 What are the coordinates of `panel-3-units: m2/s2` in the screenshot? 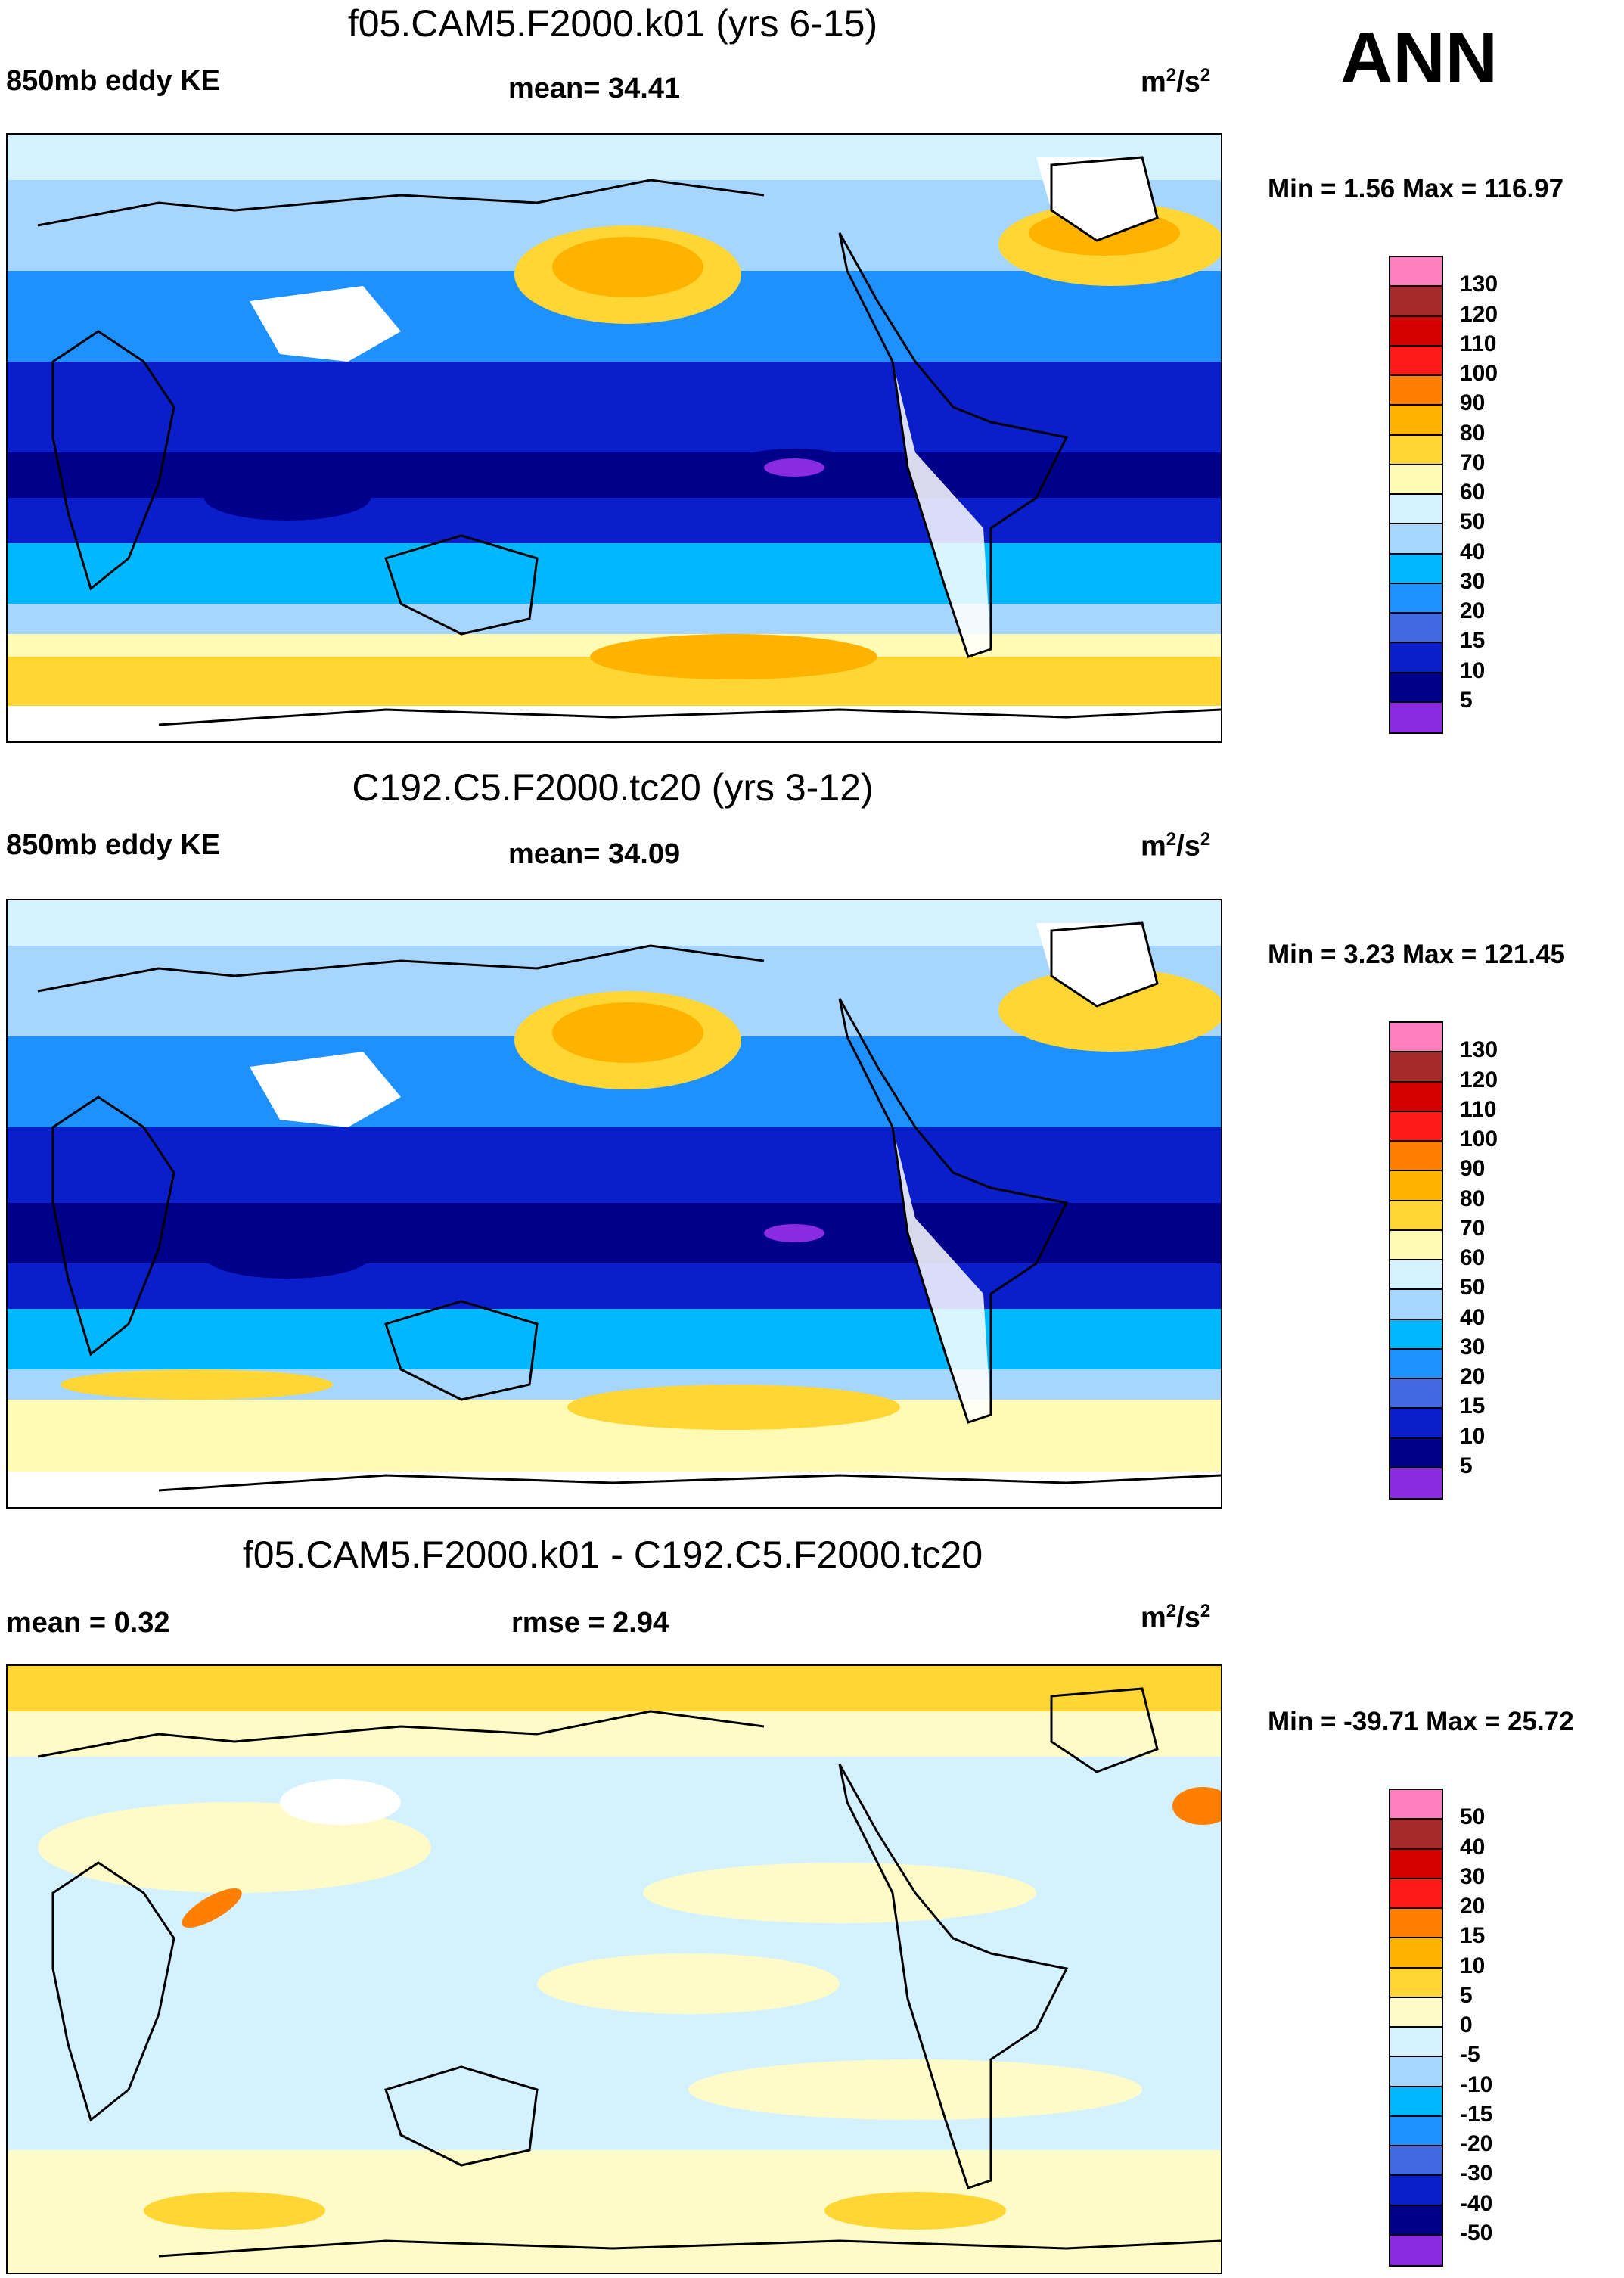 It's located at (1176, 1617).